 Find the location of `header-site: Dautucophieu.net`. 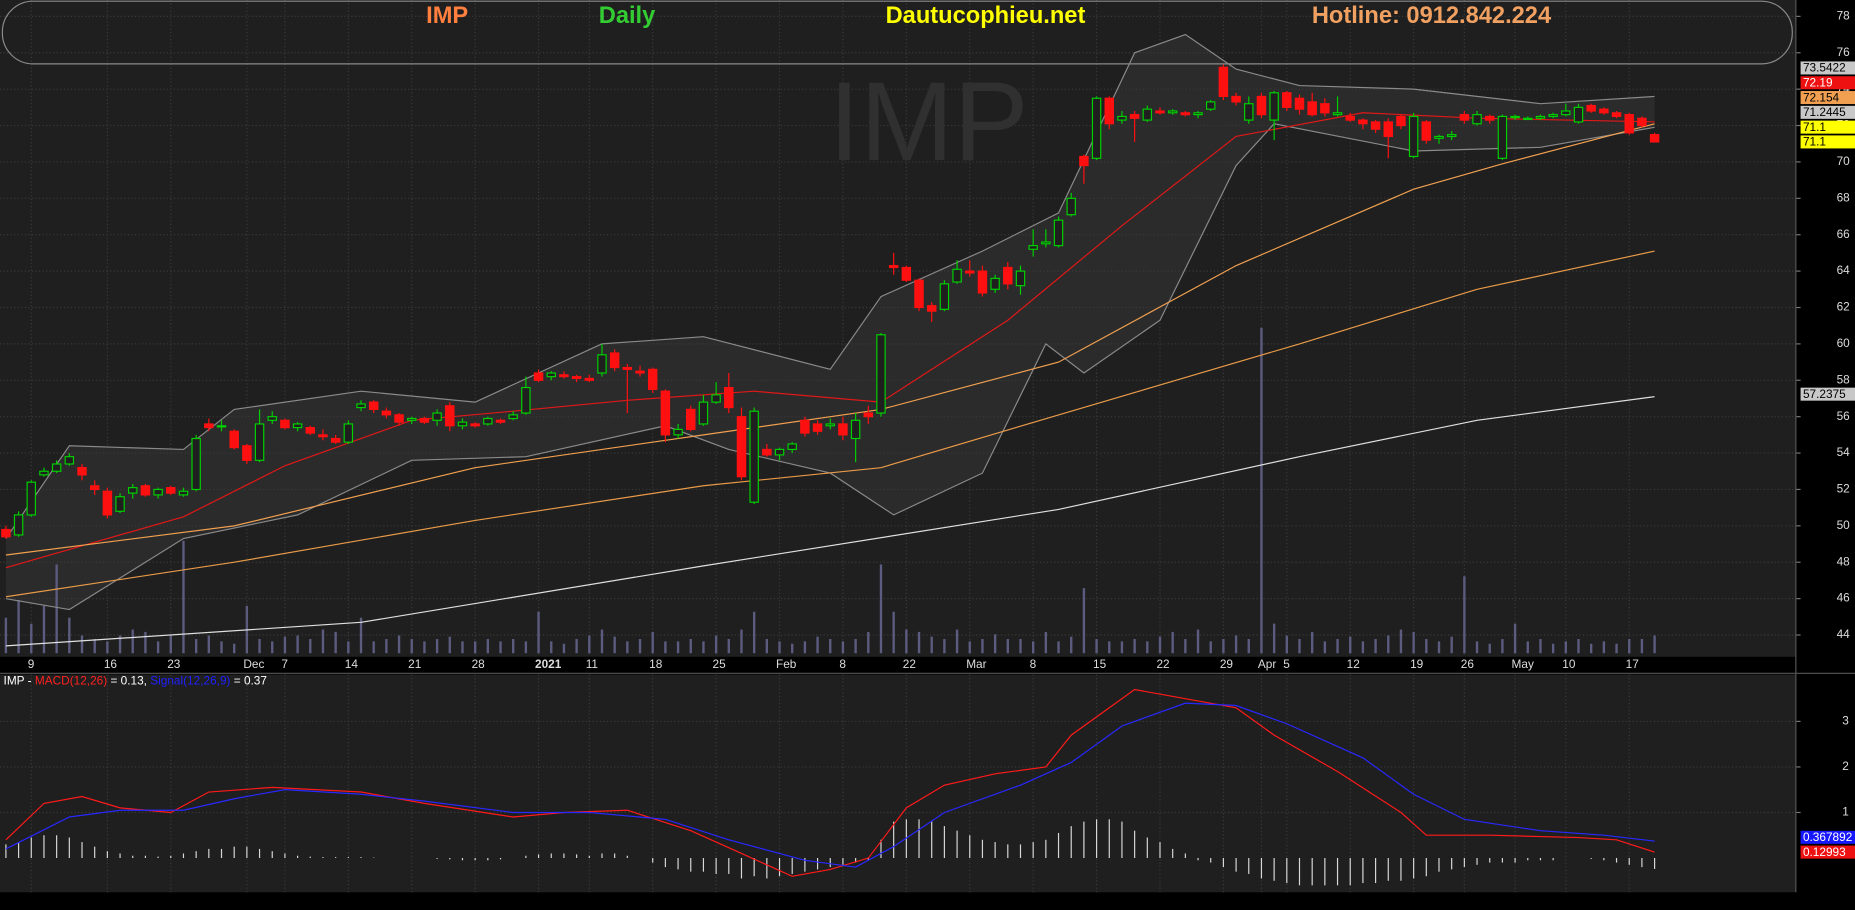

header-site: Dautucophieu.net is located at coordinates (986, 16).